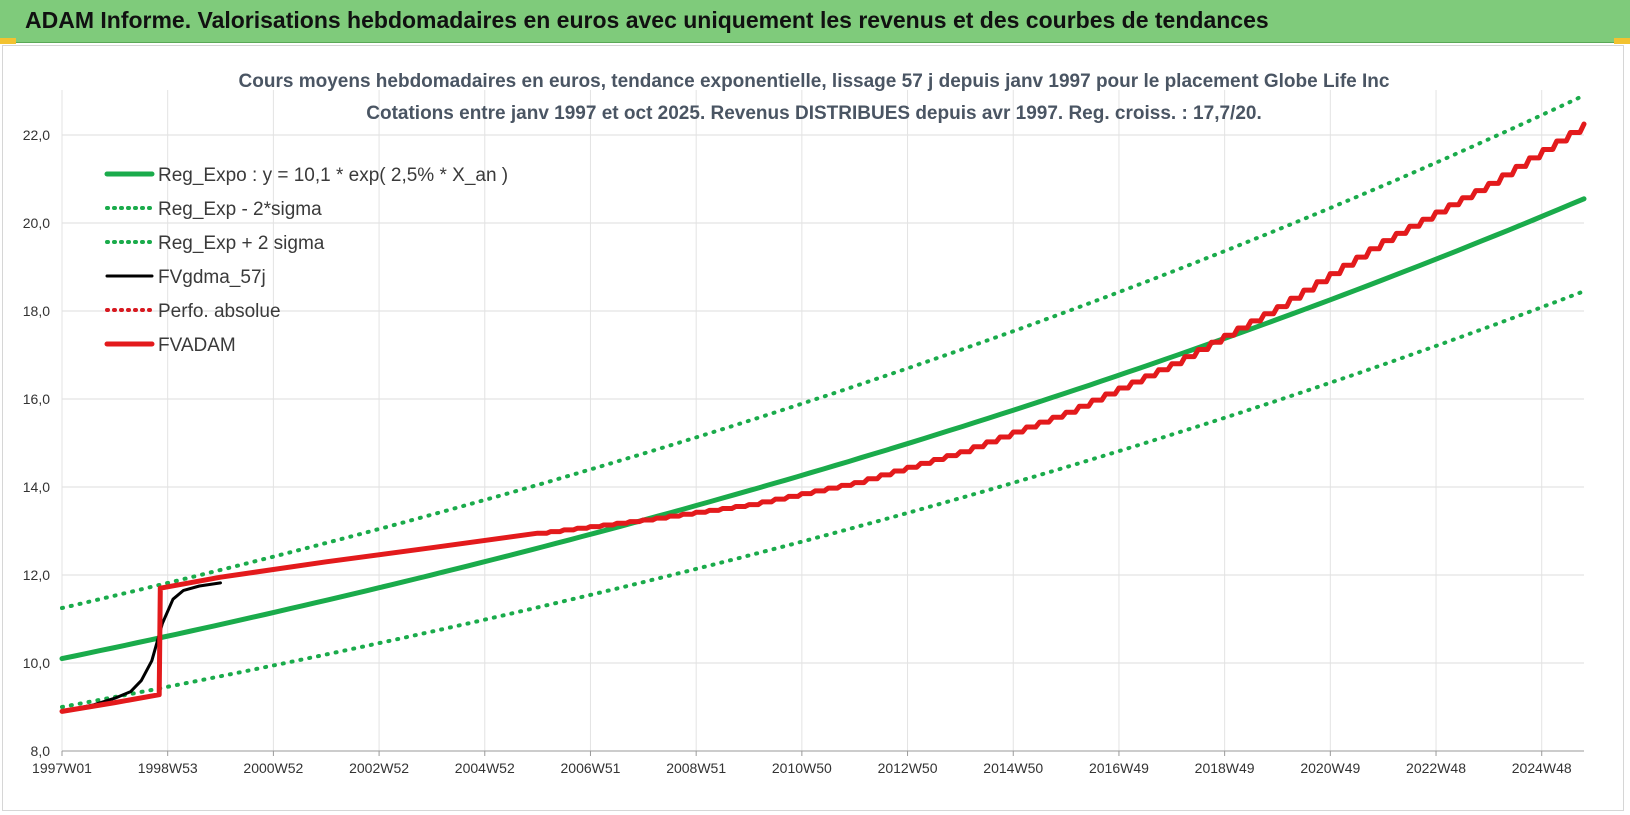 Image resolution: width=1630 pixels, height=815 pixels. I want to click on y-tick-label: 14,0, so click(36, 487).